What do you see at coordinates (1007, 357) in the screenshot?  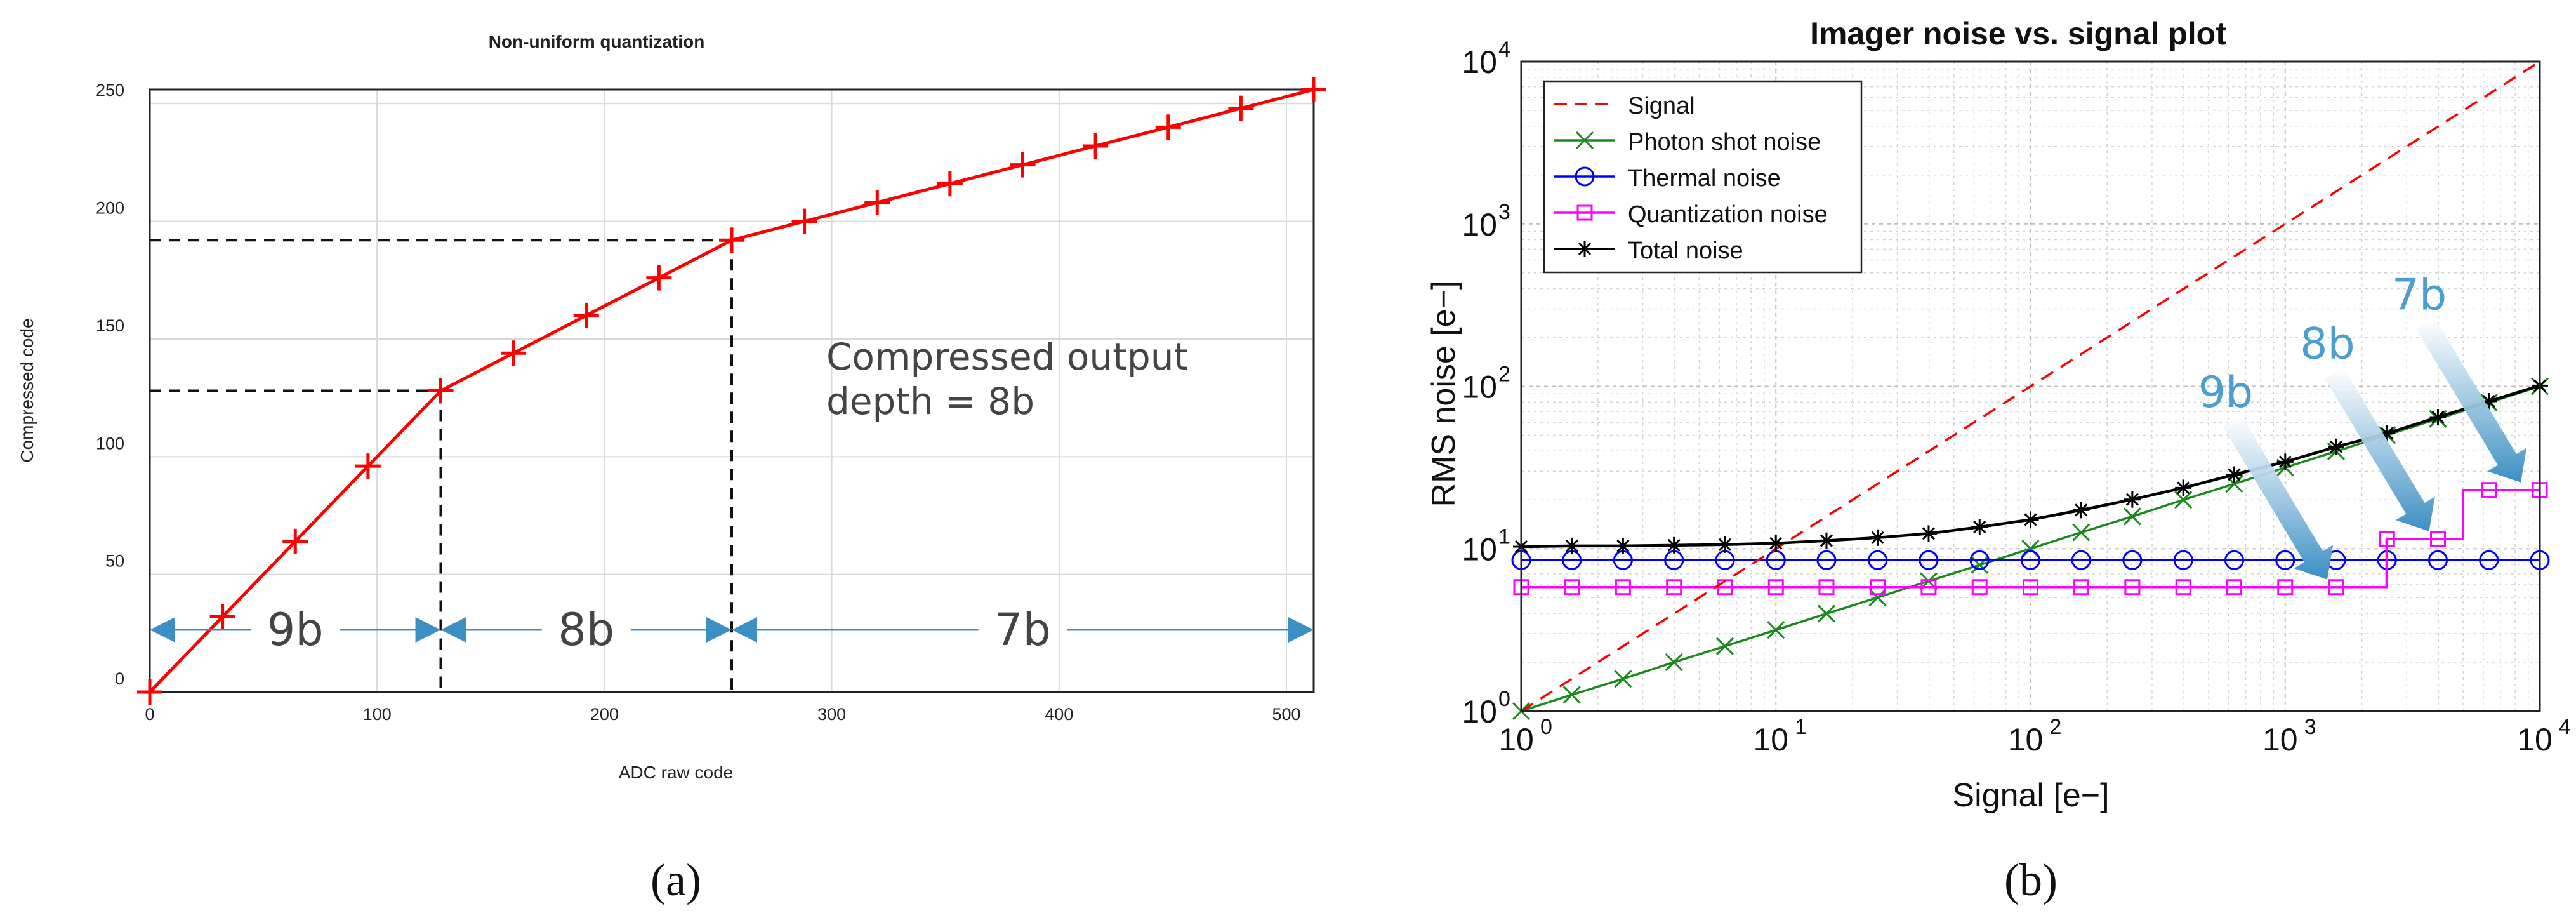 I see `panel-a-annotation-line1: Compressed output` at bounding box center [1007, 357].